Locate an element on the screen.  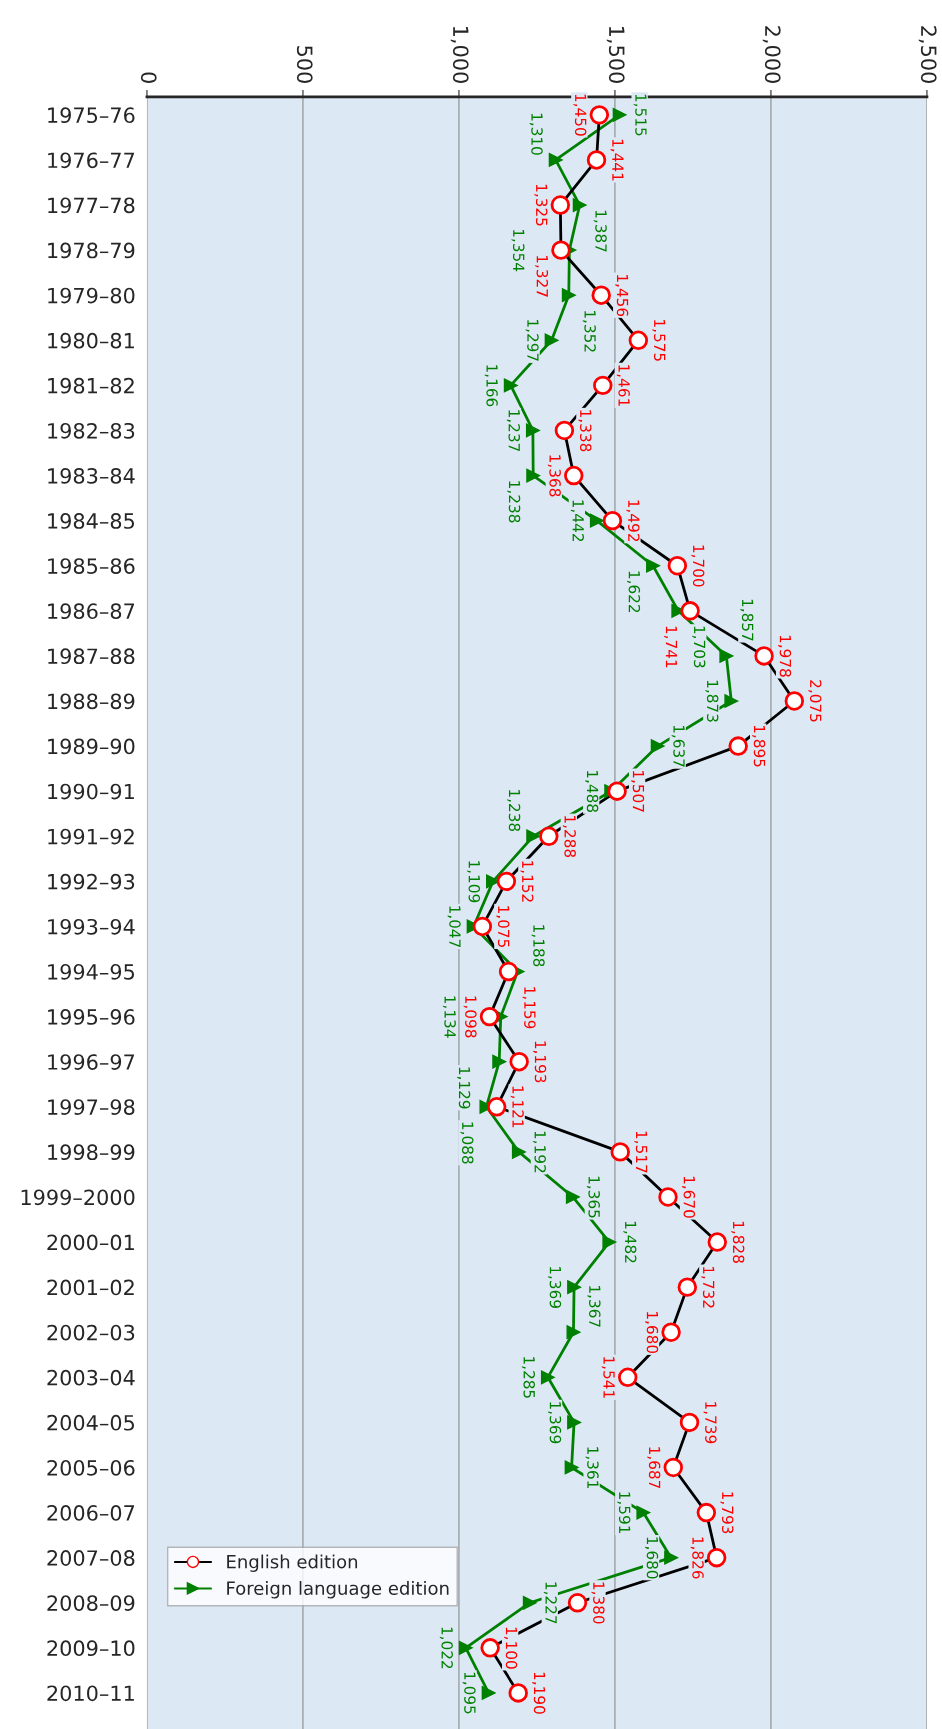
text: 1,297 is located at coordinates (532, 340).